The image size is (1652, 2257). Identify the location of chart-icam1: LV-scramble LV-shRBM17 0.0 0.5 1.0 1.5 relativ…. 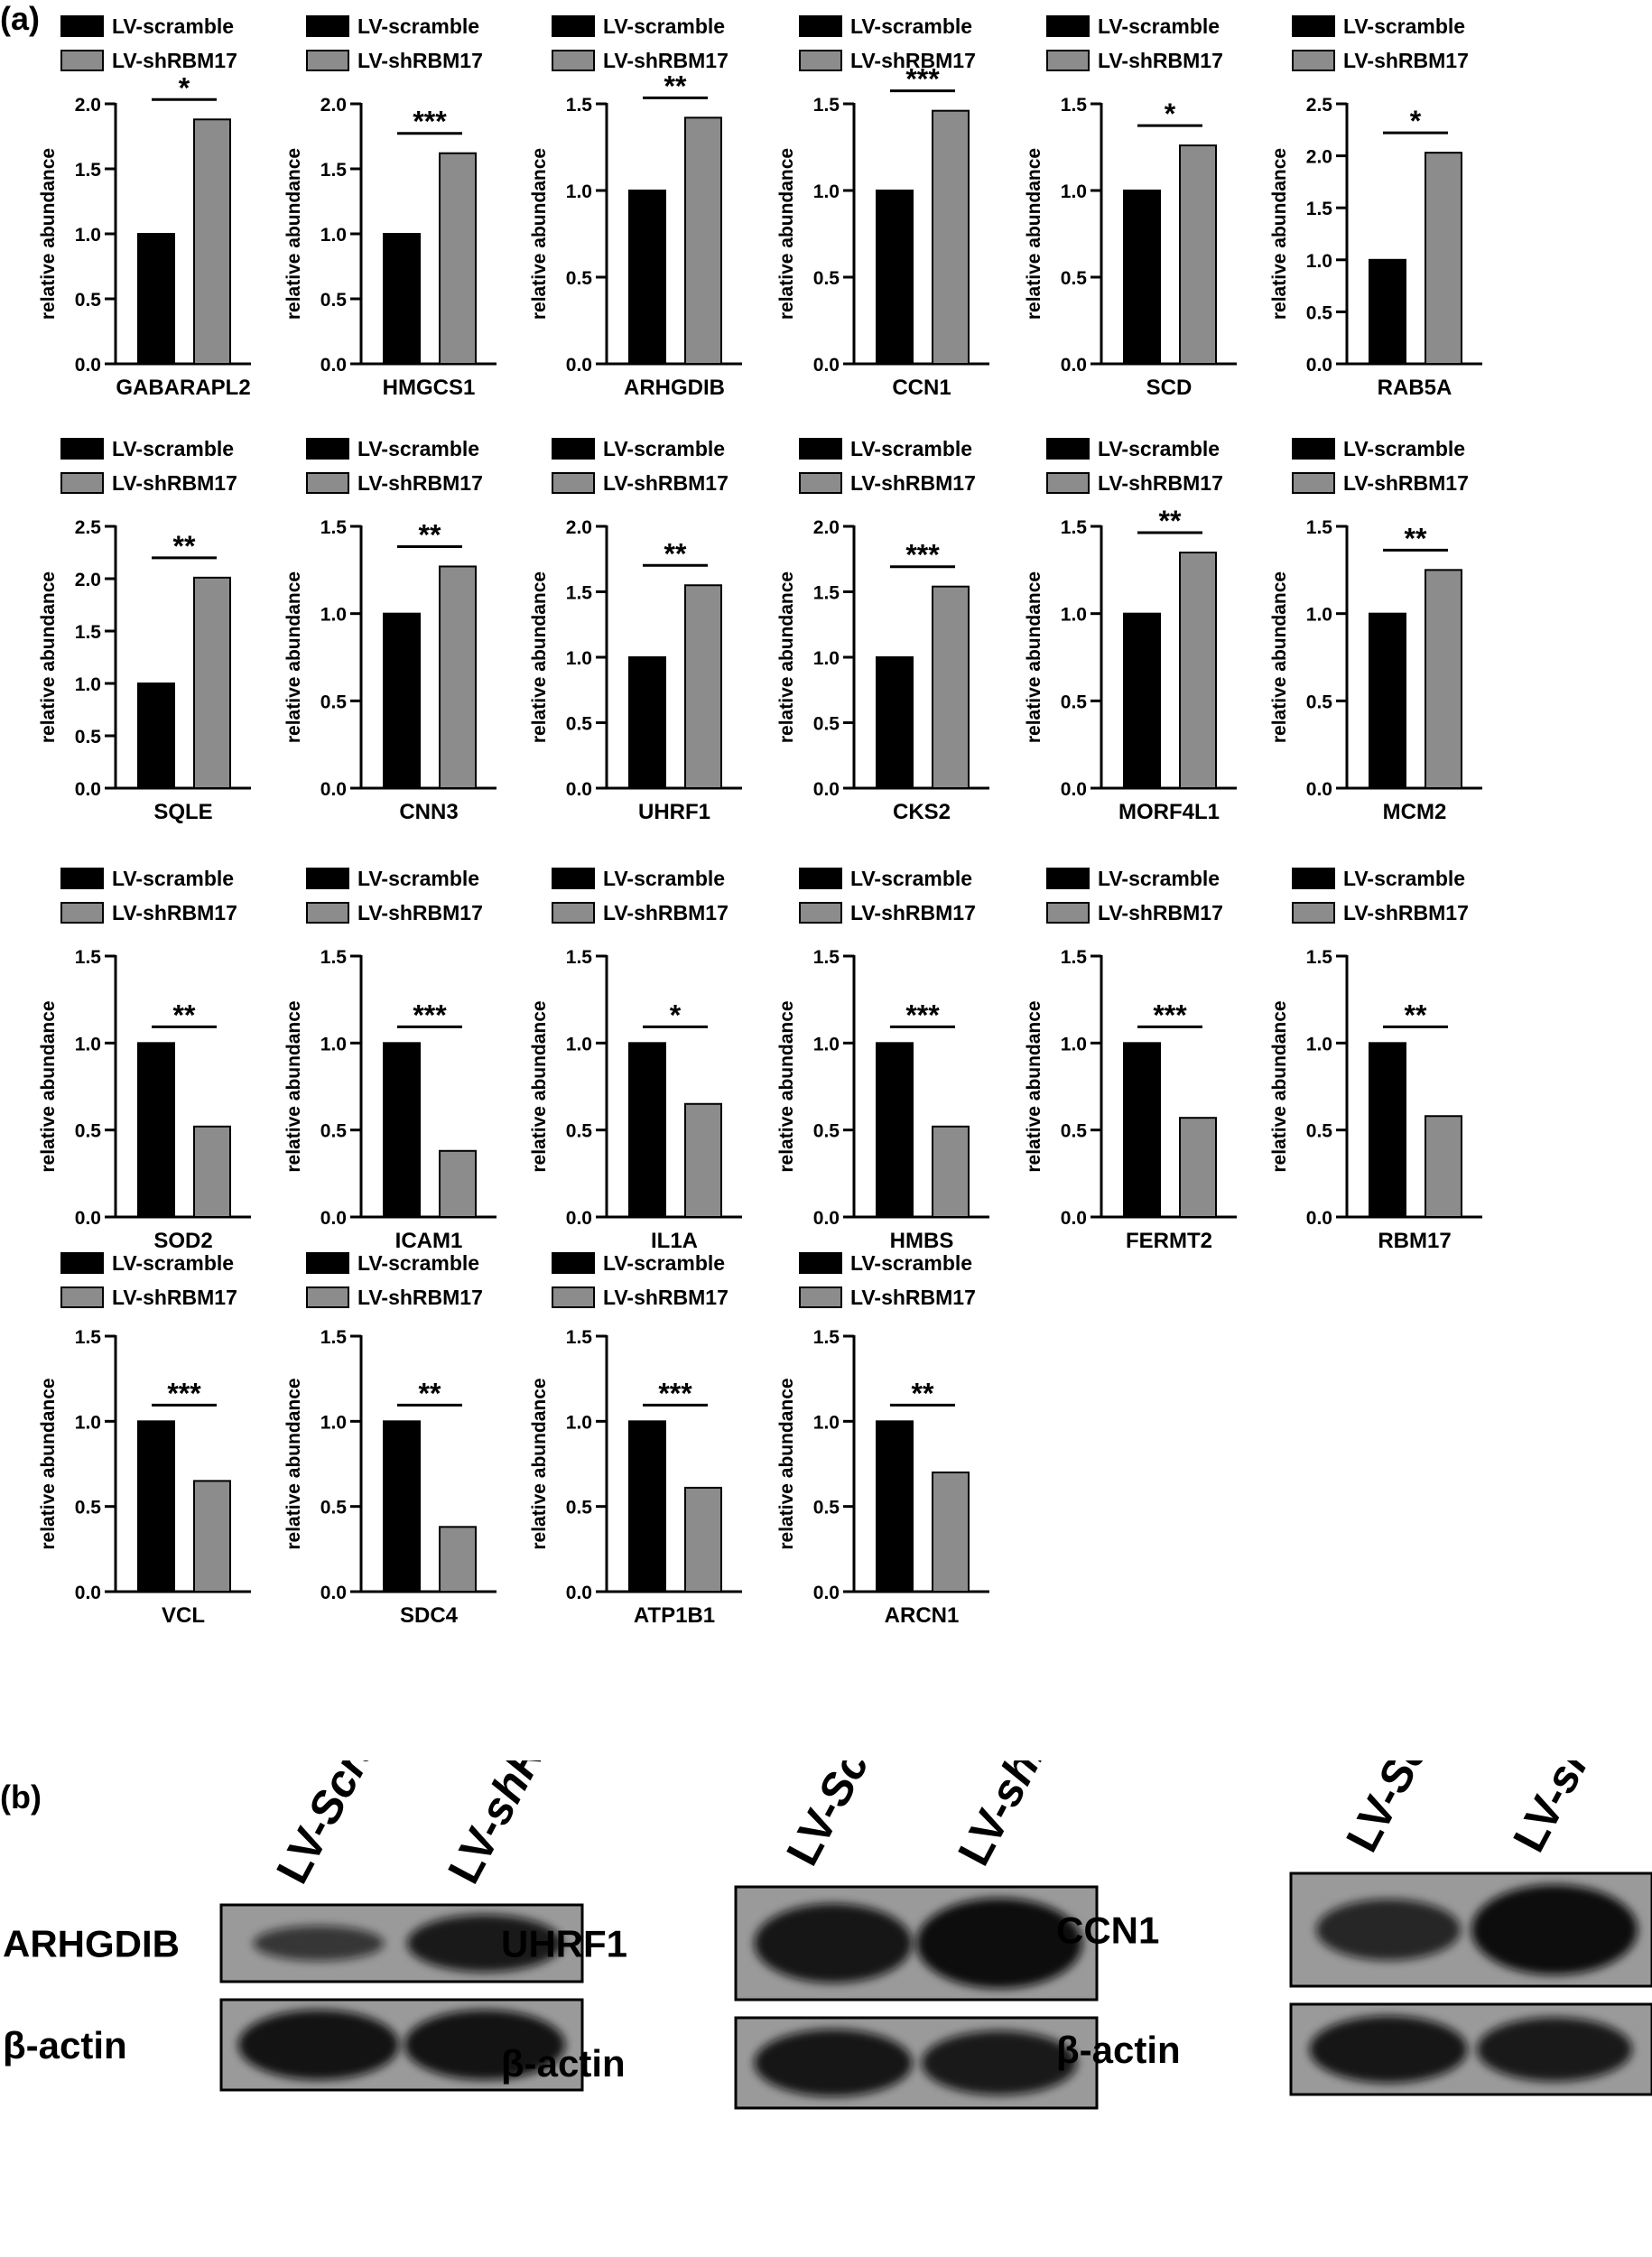
(390, 1060).